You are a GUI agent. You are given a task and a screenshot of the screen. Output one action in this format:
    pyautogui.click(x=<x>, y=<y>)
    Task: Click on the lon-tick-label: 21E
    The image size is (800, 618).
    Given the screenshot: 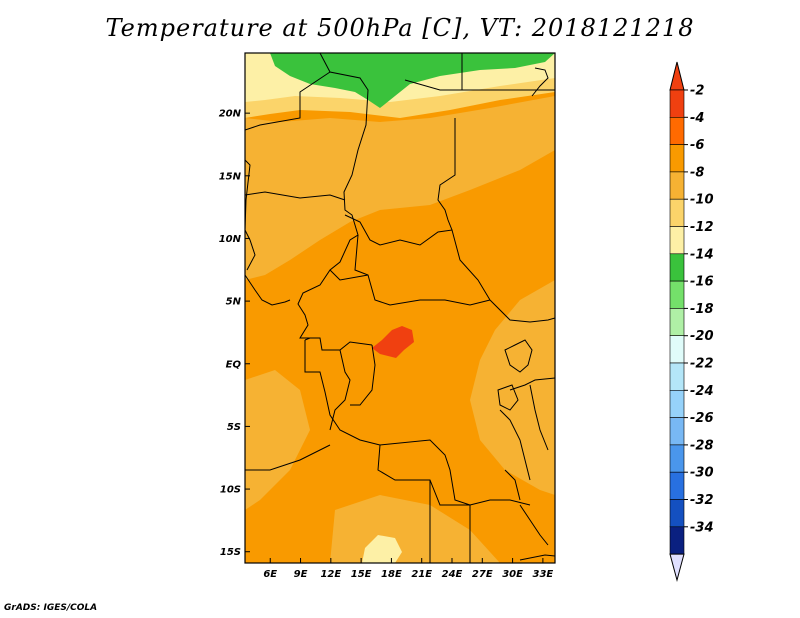 What is the action you would take?
    pyautogui.click(x=421, y=574)
    